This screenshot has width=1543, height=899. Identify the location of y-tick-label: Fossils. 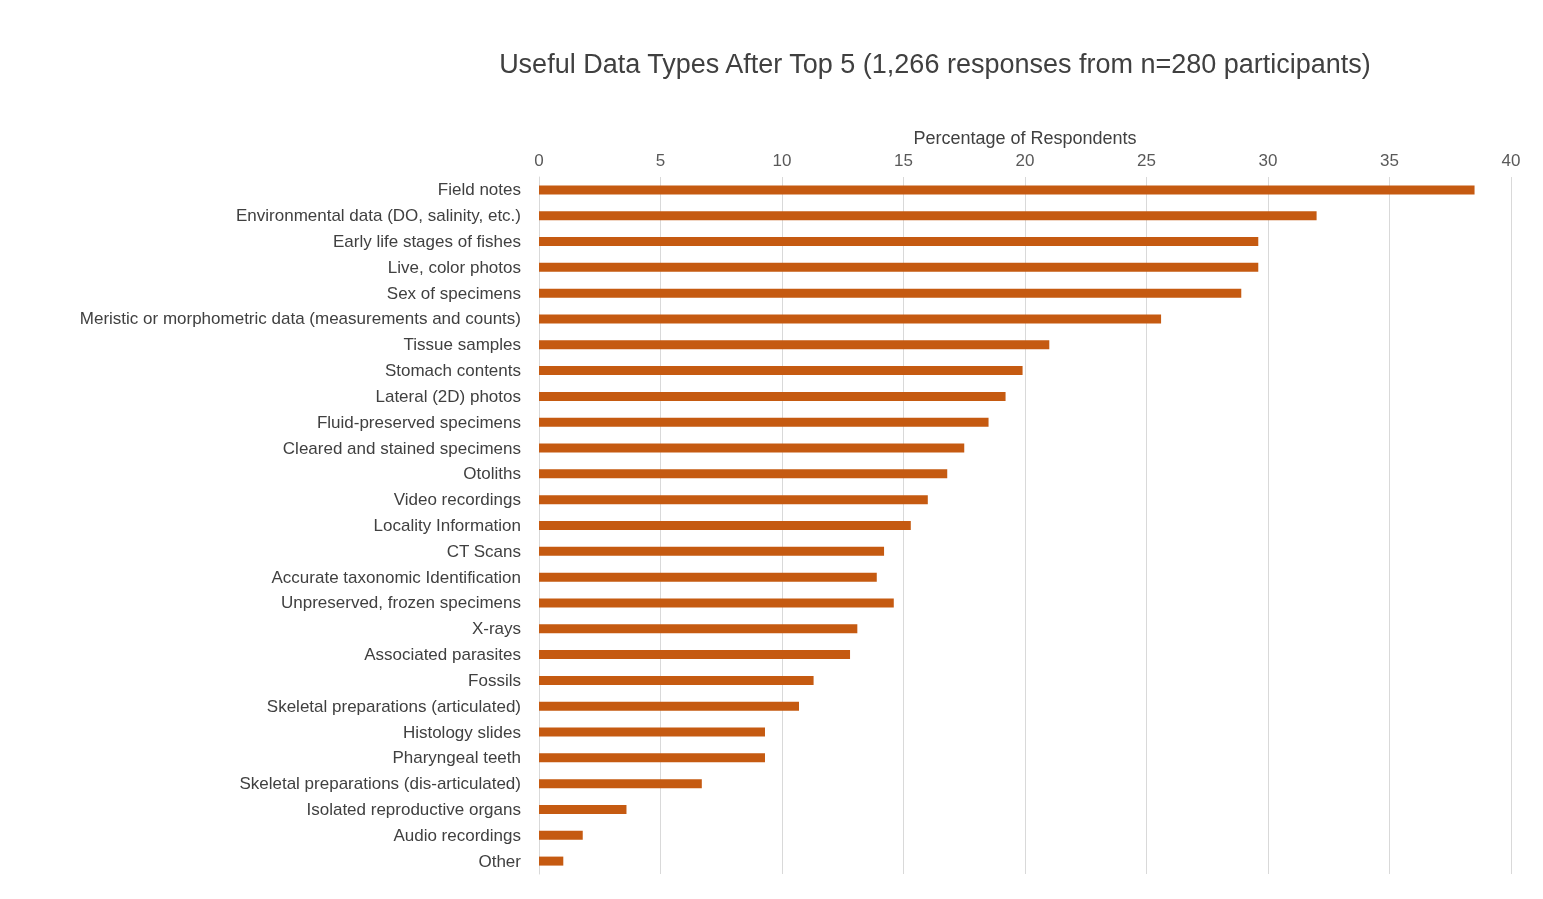
(494, 680).